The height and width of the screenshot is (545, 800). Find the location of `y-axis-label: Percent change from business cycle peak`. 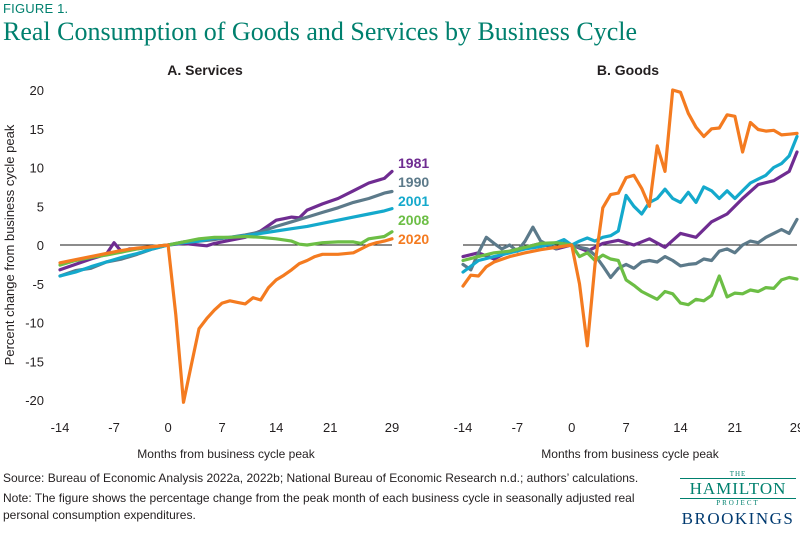

y-axis-label: Percent change from business cycle peak is located at coordinates (9, 244).